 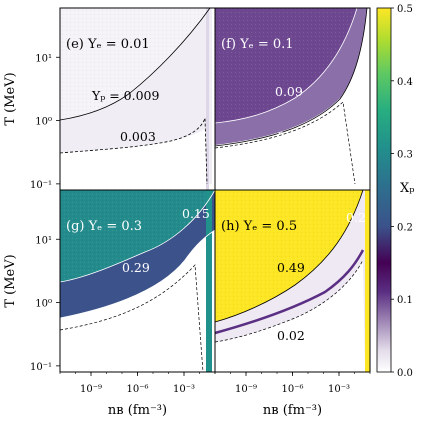 What do you see at coordinates (257, 44) in the screenshot?
I see `panel-title: (f) Yₑ = 0.1` at bounding box center [257, 44].